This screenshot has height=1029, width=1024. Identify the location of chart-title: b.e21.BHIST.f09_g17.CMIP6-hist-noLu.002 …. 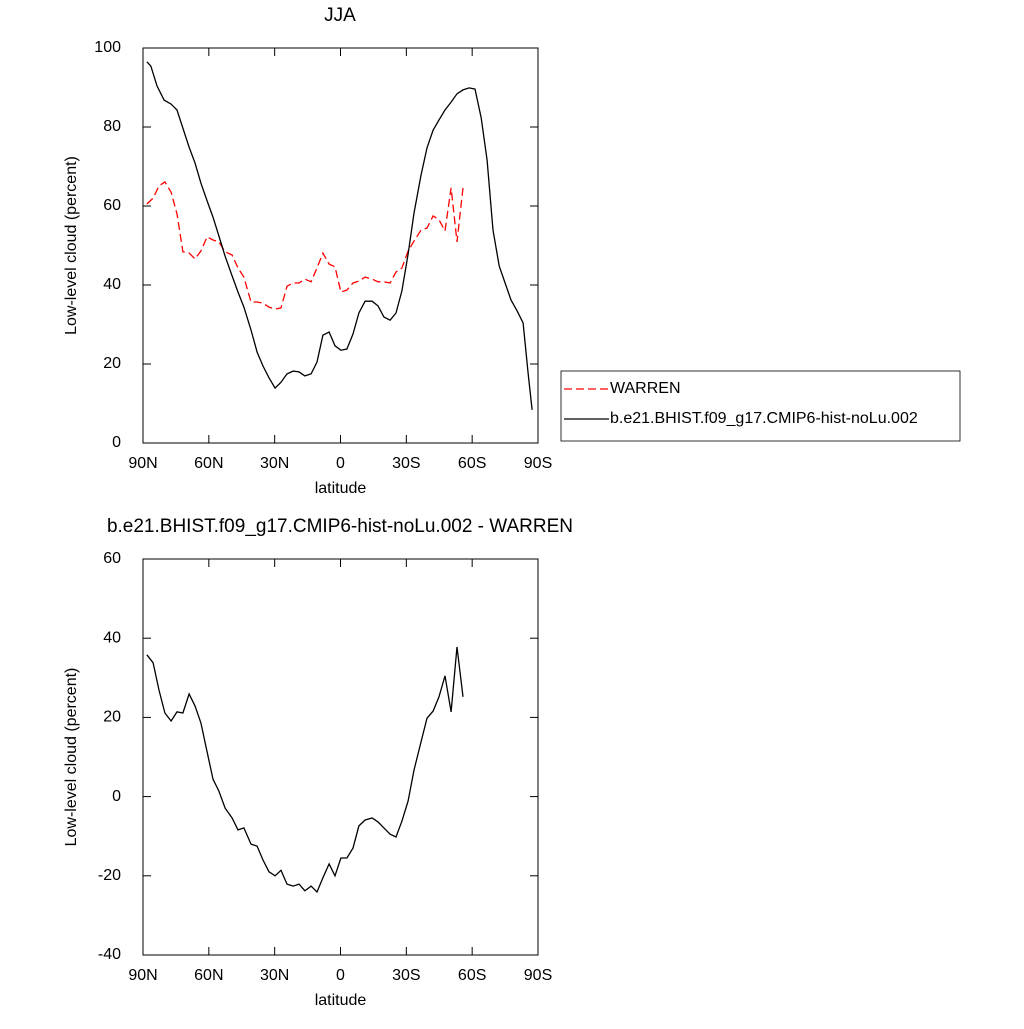
(340, 526).